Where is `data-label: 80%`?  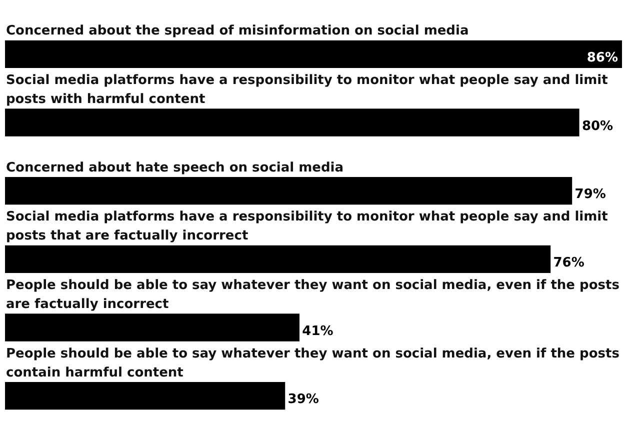 data-label: 80% is located at coordinates (598, 126).